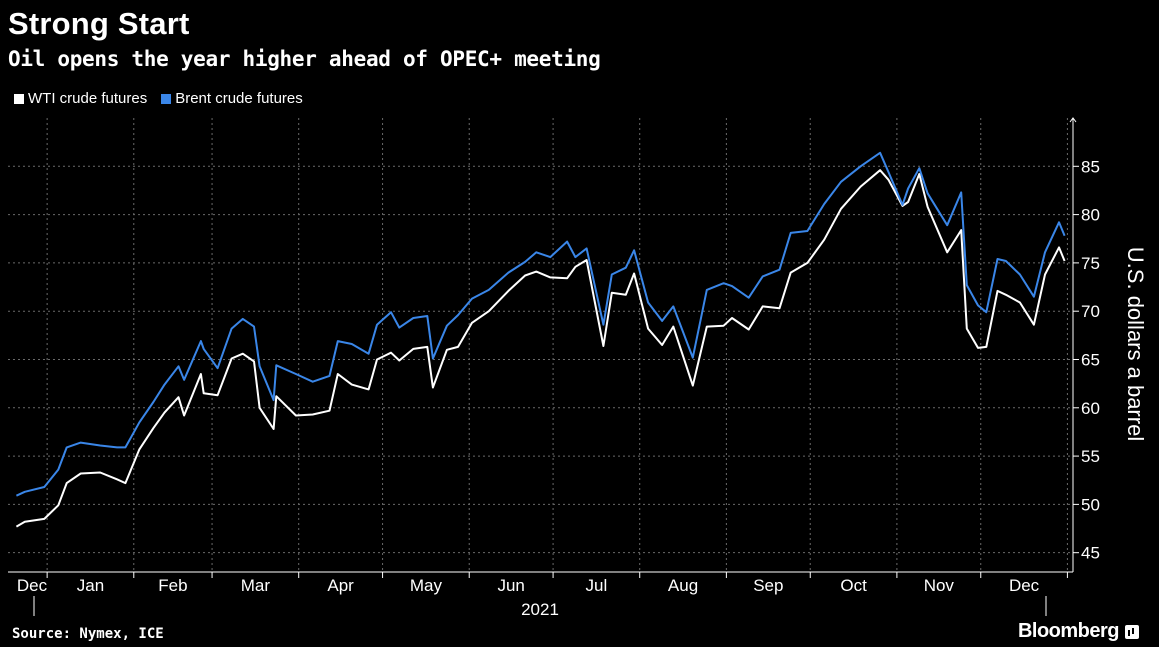 This screenshot has width=1159, height=647. Describe the element at coordinates (239, 98) in the screenshot. I see `legend-label-brent: Brent crude futures` at that location.